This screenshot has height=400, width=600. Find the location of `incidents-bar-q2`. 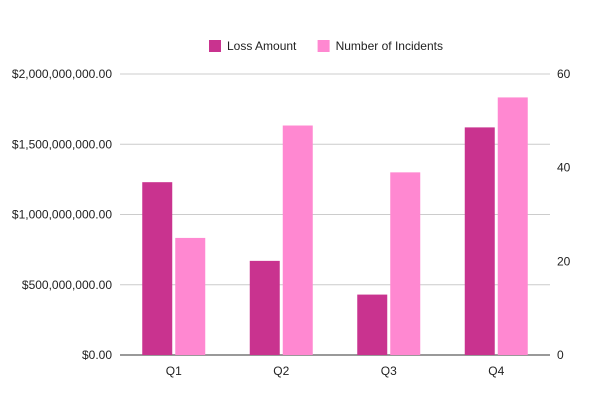

incidents-bar-q2 is located at coordinates (297, 240).